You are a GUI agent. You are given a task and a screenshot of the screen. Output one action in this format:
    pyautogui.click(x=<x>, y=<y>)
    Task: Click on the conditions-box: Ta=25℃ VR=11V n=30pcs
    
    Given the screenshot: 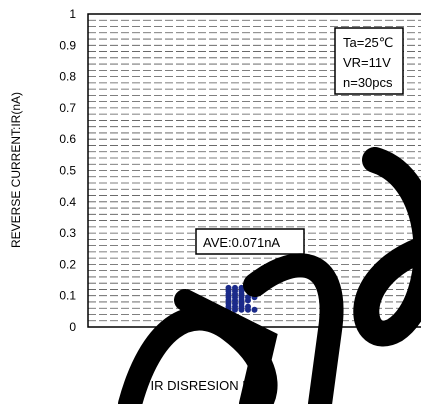 What is the action you would take?
    pyautogui.click(x=369, y=61)
    